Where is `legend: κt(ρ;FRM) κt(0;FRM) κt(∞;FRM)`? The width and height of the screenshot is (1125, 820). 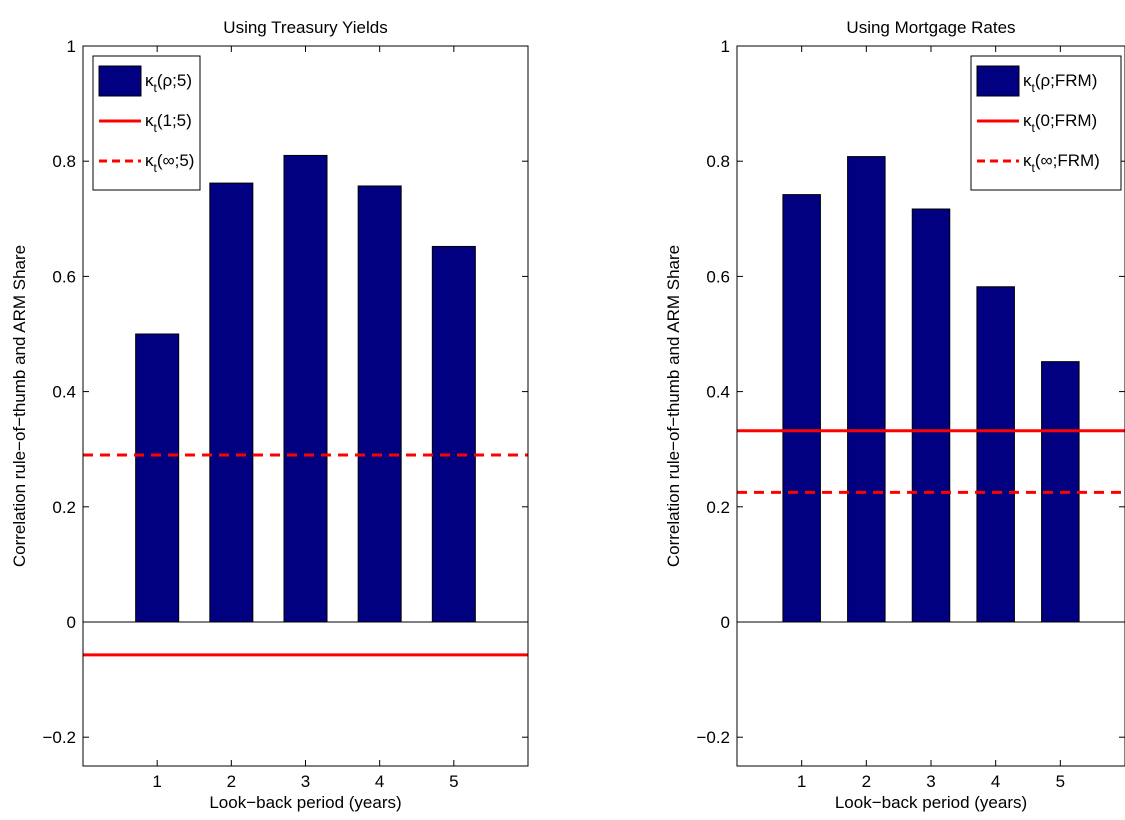
legend: κt(ρ;FRM) κt(0;FRM) κt(∞;FRM) is located at coordinates (1046, 123).